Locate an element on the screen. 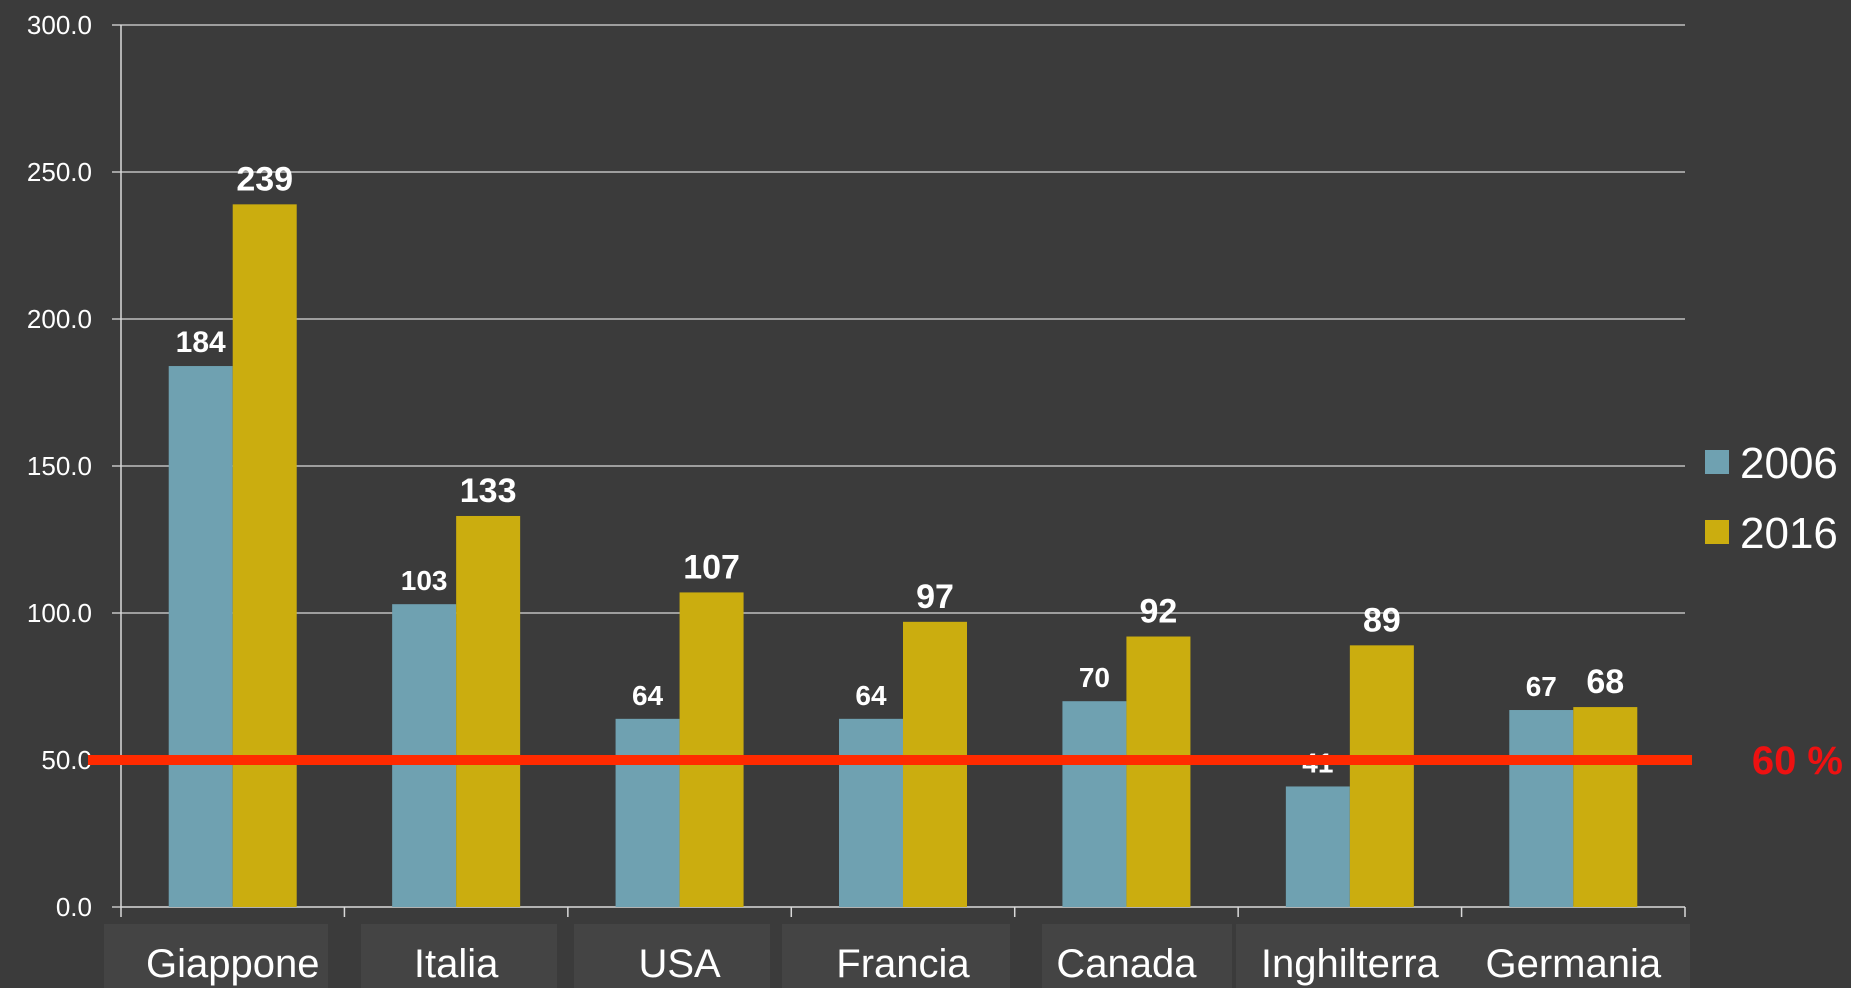  data-label-2006-germania: 67 is located at coordinates (1541, 686).